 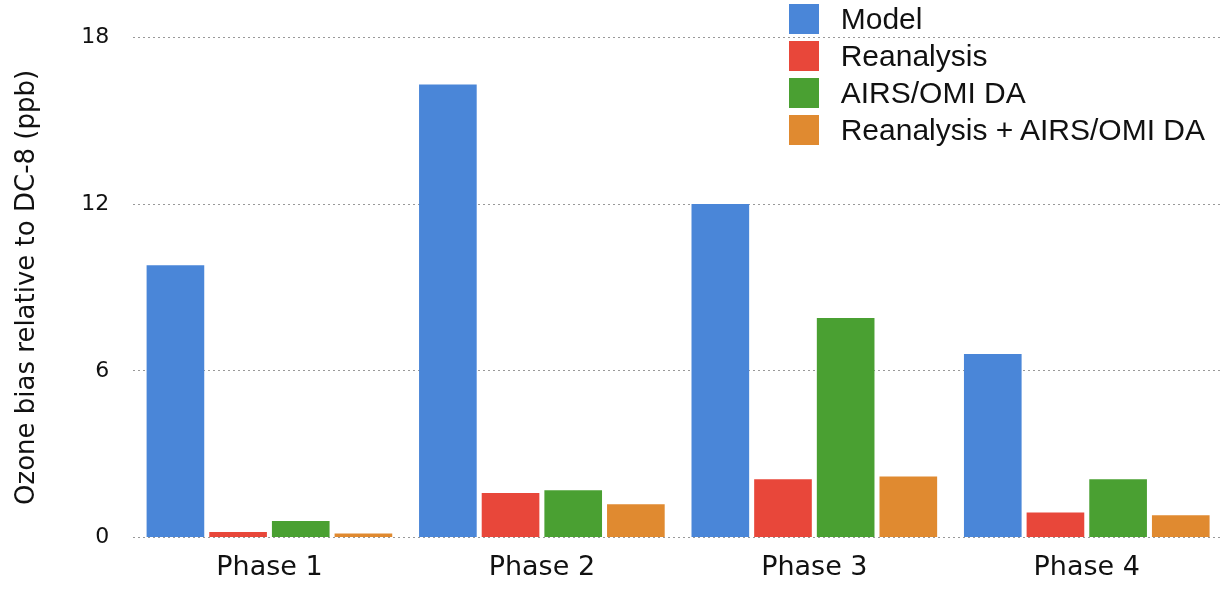 What do you see at coordinates (1086, 565) in the screenshot?
I see `x-tick-label: Phase 4` at bounding box center [1086, 565].